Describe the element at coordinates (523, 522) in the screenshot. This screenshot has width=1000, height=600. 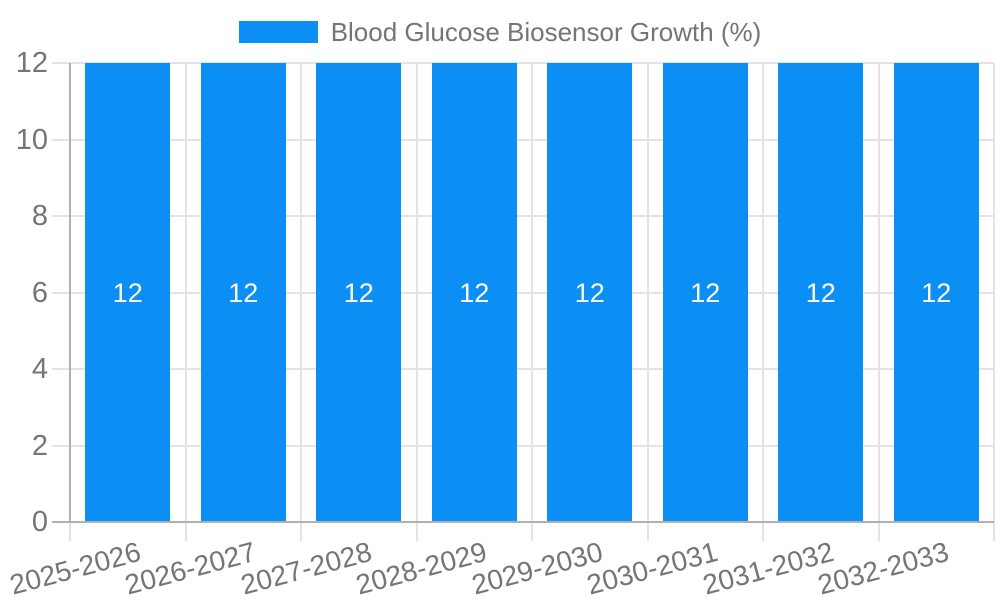
I see `x-axis-line` at that location.